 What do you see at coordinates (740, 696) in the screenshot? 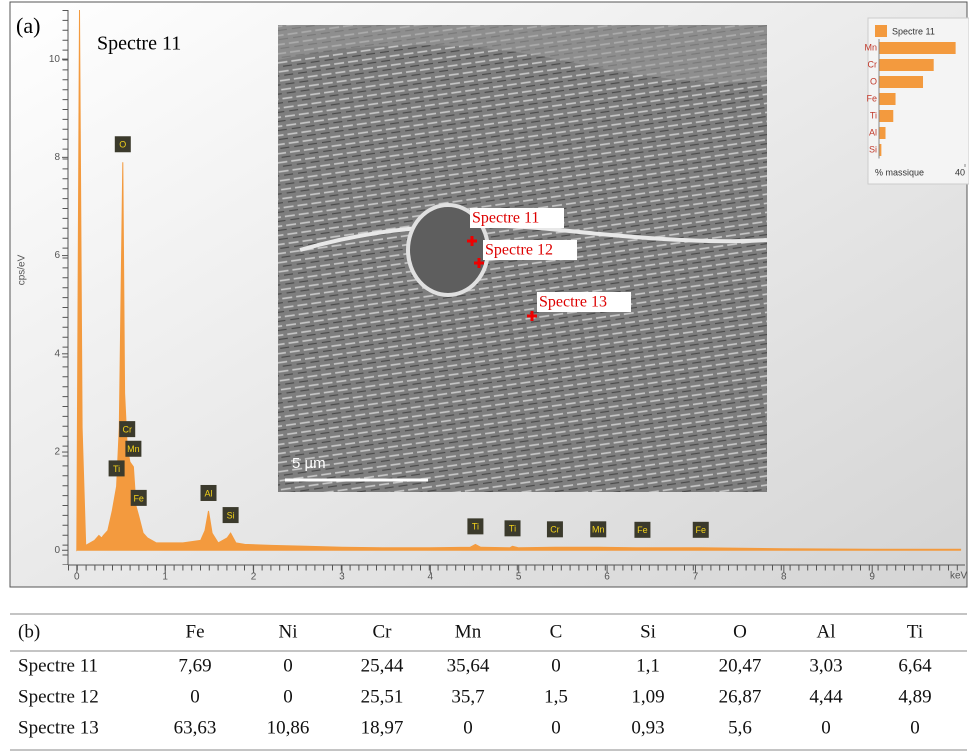
I see `table-cell: 26,87` at bounding box center [740, 696].